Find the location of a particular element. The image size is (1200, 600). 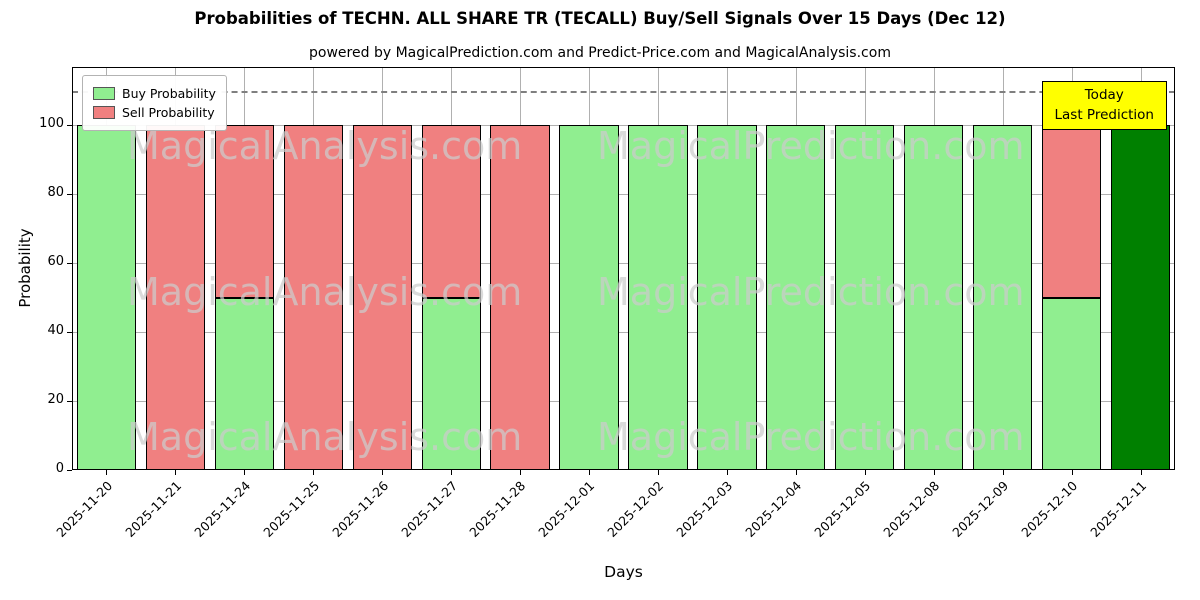

x-tick-label: 2025-11-28 is located at coordinates (497, 509).